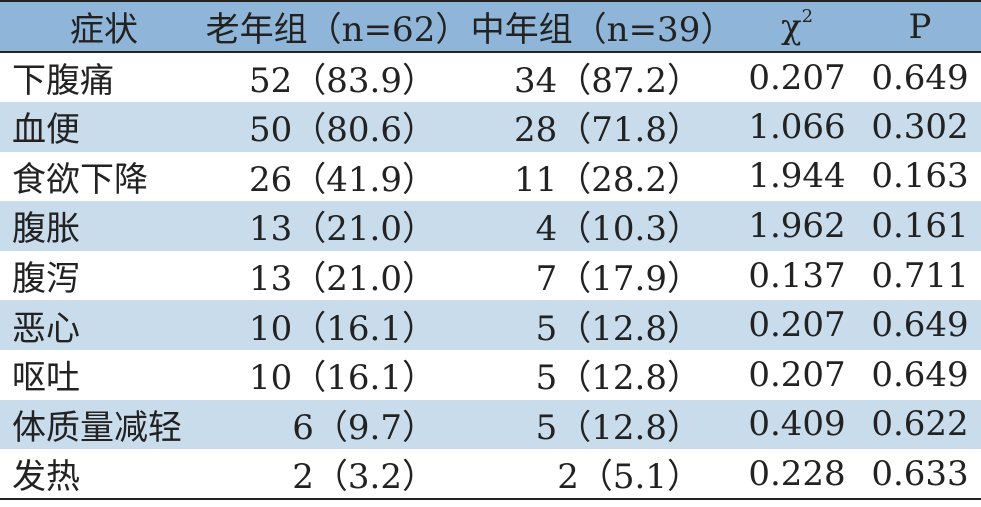  What do you see at coordinates (797, 126) in the screenshot?
I see `cell-chi-square: 1.066` at bounding box center [797, 126].